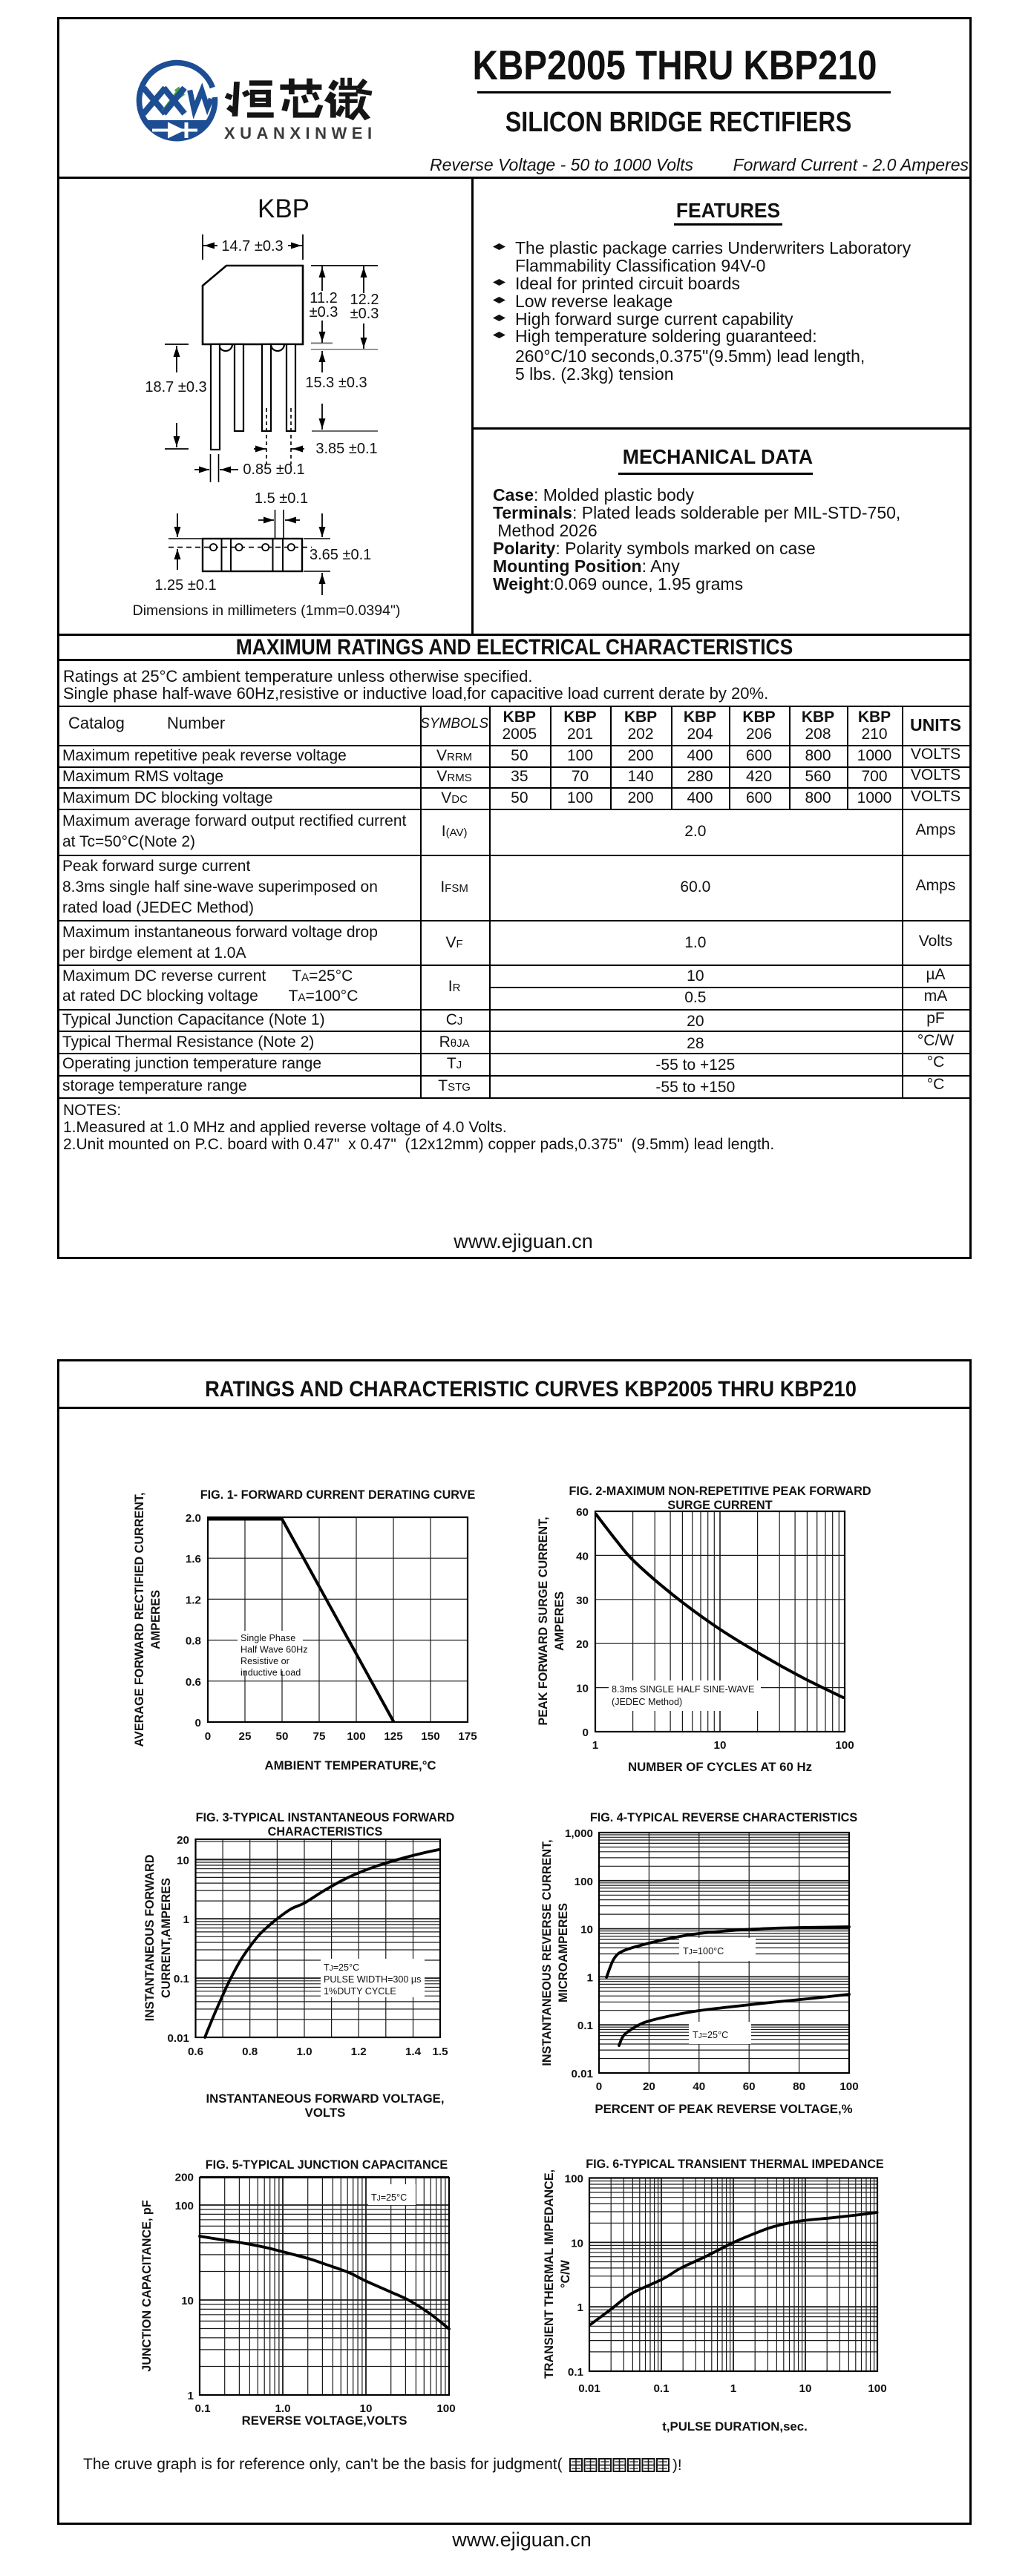 The image size is (1031, 2576). What do you see at coordinates (579, 1833) in the screenshot?
I see `svg-text: 1,000` at bounding box center [579, 1833].